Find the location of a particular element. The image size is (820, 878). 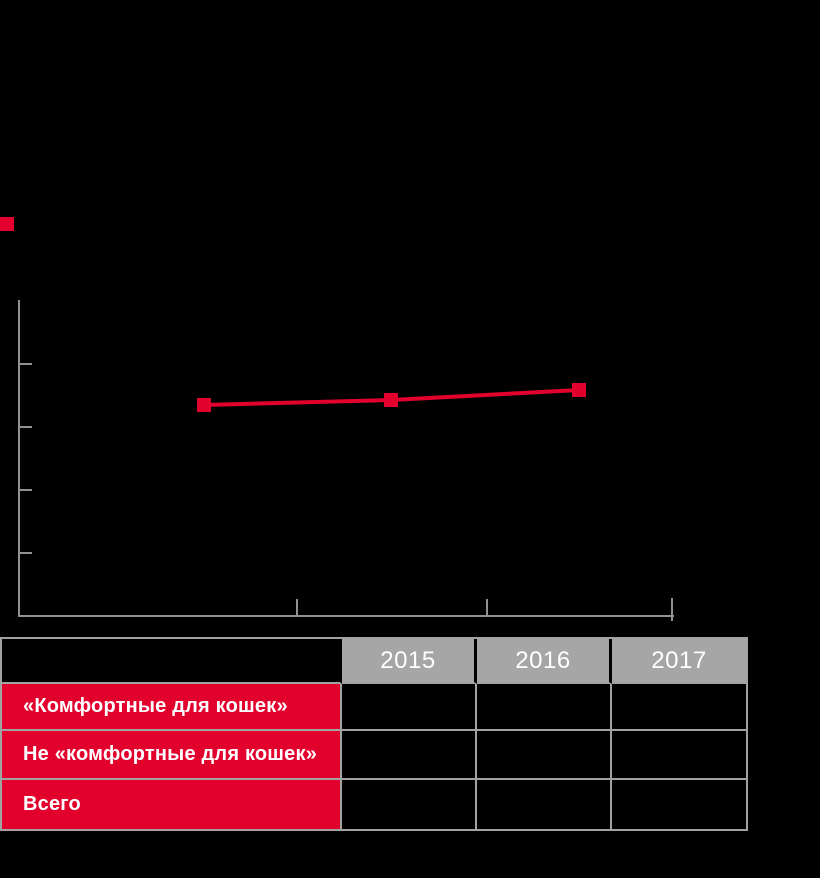

table-header-2017: 2017 is located at coordinates (679, 661).